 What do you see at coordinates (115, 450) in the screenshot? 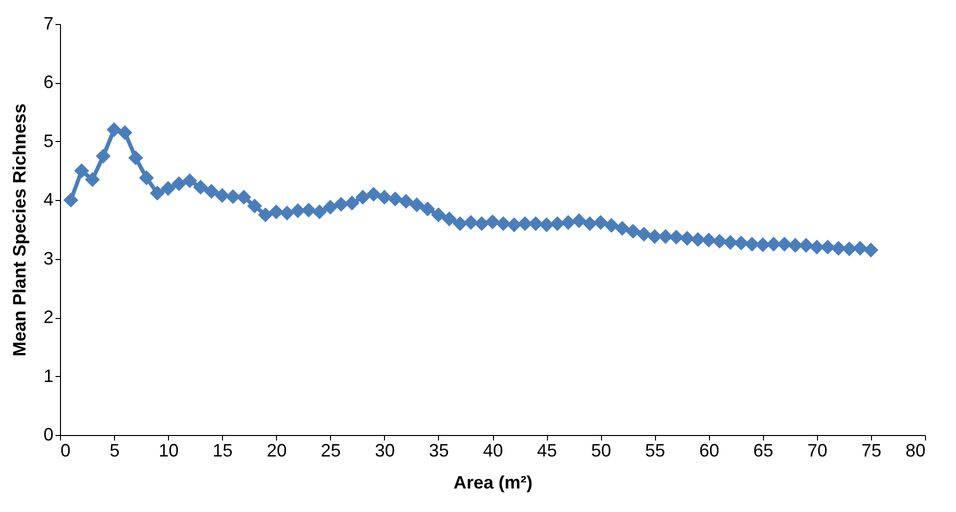
I see `x-tick-label: 5` at bounding box center [115, 450].